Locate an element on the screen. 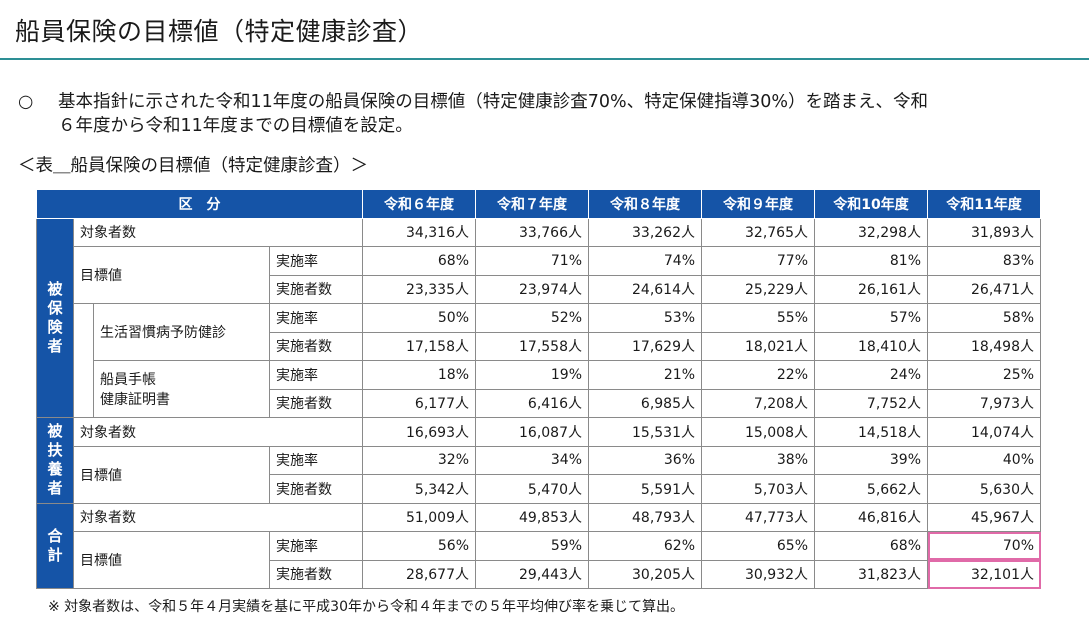 This screenshot has width=1089, height=617. table-cell: 32% is located at coordinates (419, 460).